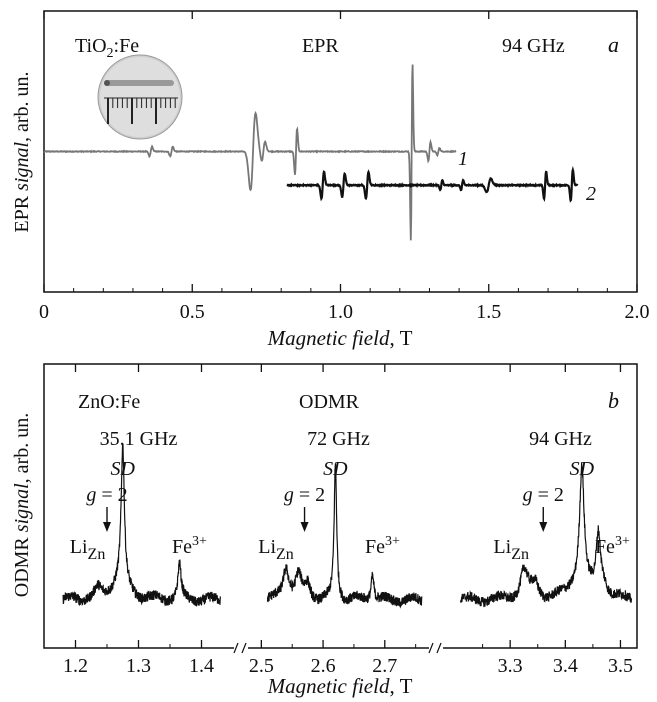  I want to click on sample-photo-inset, so click(140, 97).